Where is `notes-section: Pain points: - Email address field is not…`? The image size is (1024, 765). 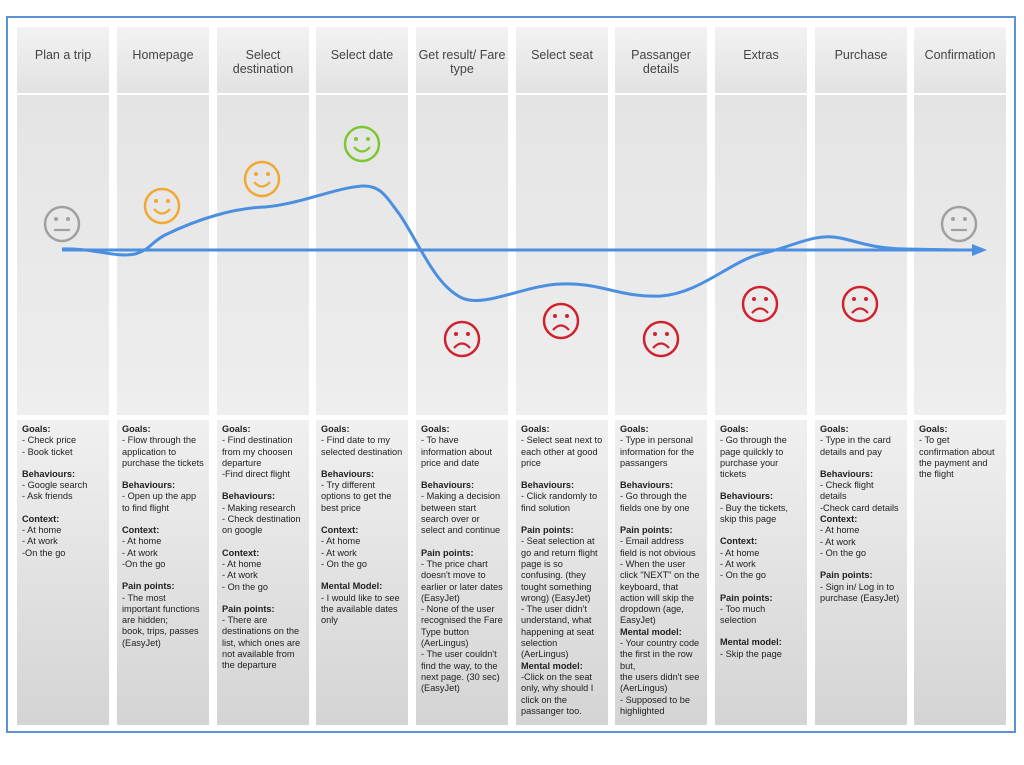
notes-section: Pain points: - Email address field is not… is located at coordinates (661, 576).